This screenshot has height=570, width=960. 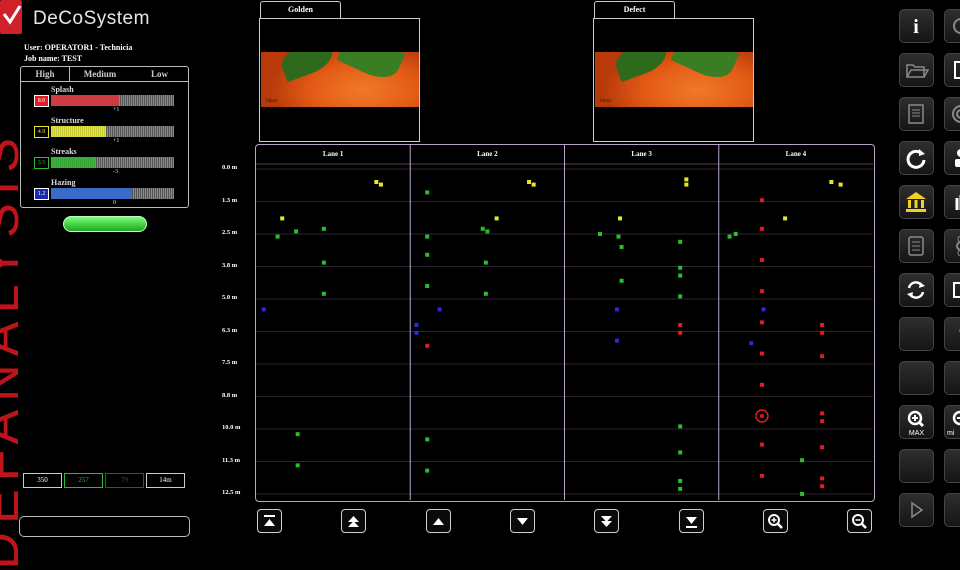 I want to click on job-line: Job name: TEST, so click(x=53, y=58).